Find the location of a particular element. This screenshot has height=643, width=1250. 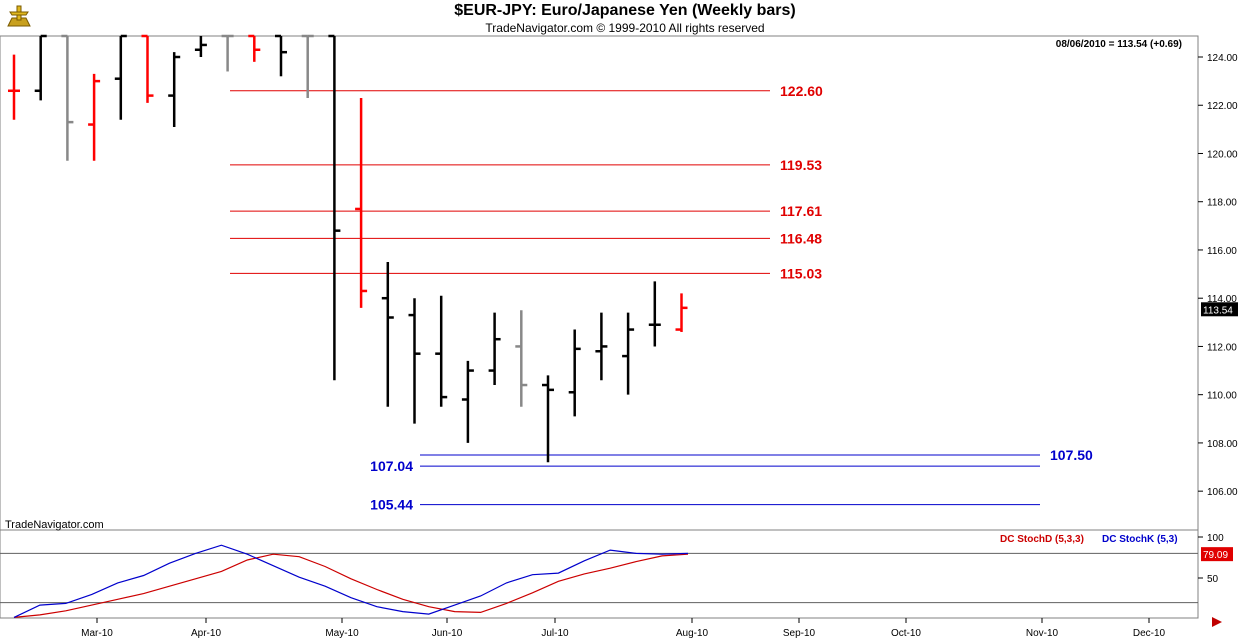

watermark-text: TradeNavigator.com is located at coordinates (54, 525).